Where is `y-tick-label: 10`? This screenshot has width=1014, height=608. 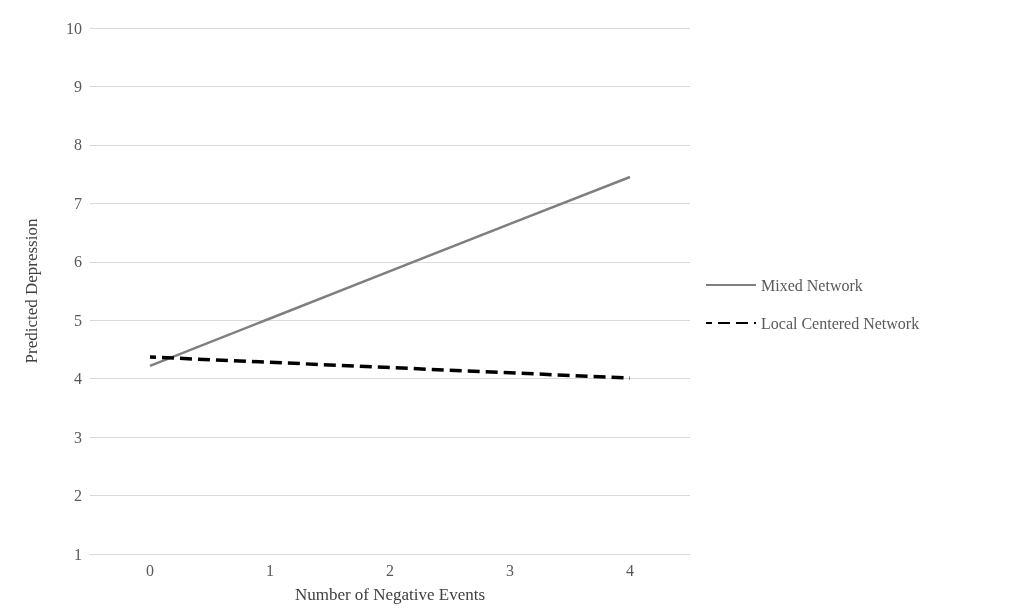 y-tick-label: 10 is located at coordinates (74, 28).